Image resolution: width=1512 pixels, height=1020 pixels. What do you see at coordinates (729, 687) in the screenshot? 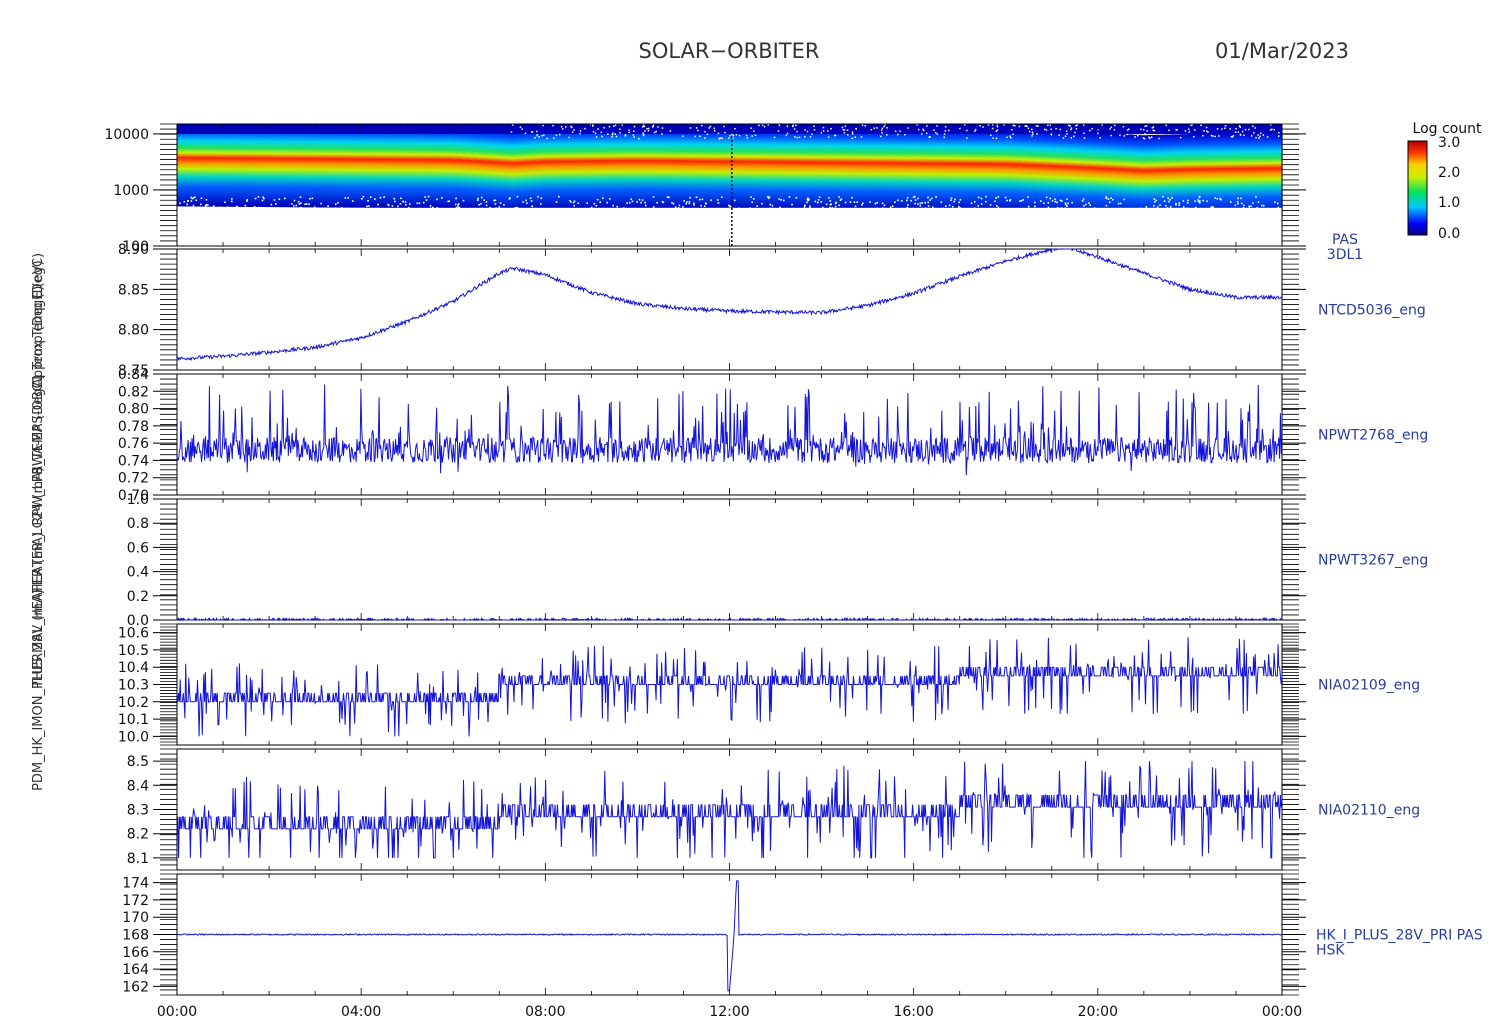
I see `series-line` at bounding box center [729, 687].